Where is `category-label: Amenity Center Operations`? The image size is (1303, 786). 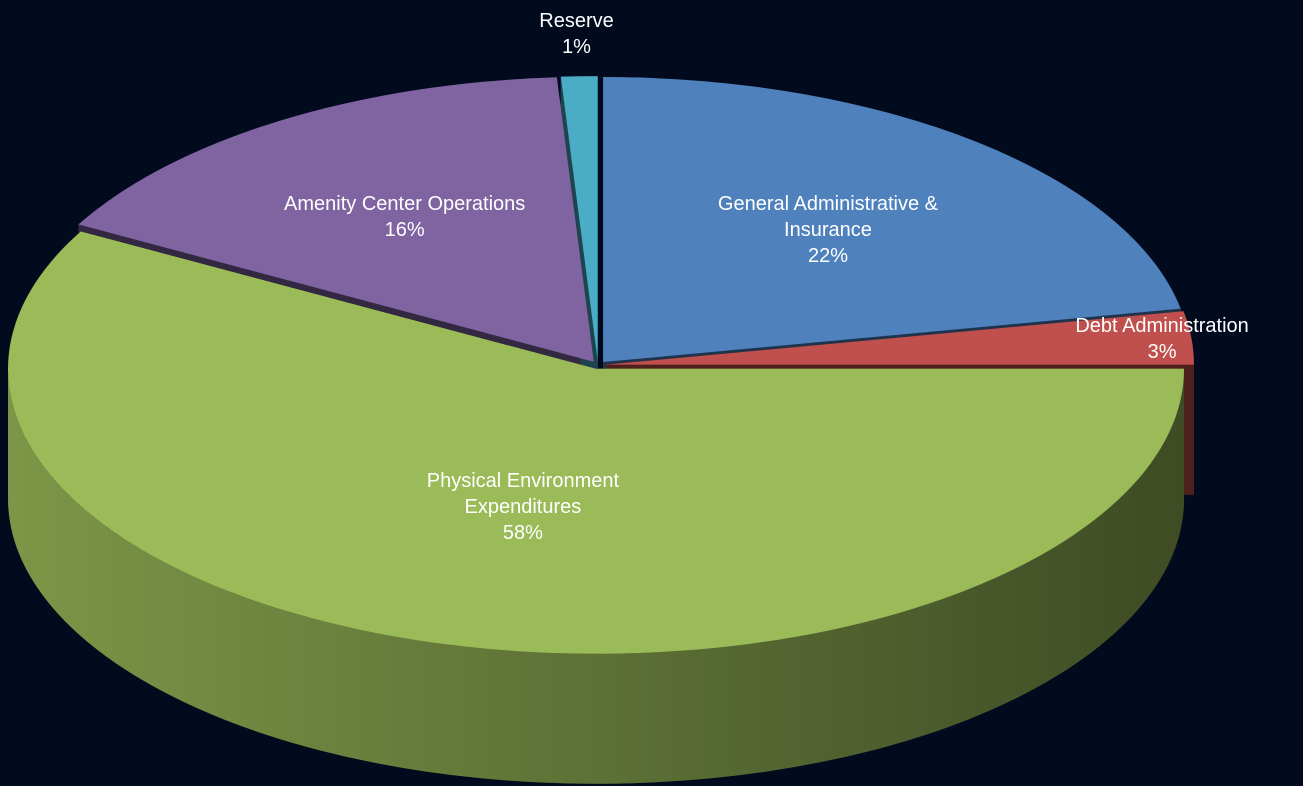 category-label: Amenity Center Operations is located at coordinates (405, 204).